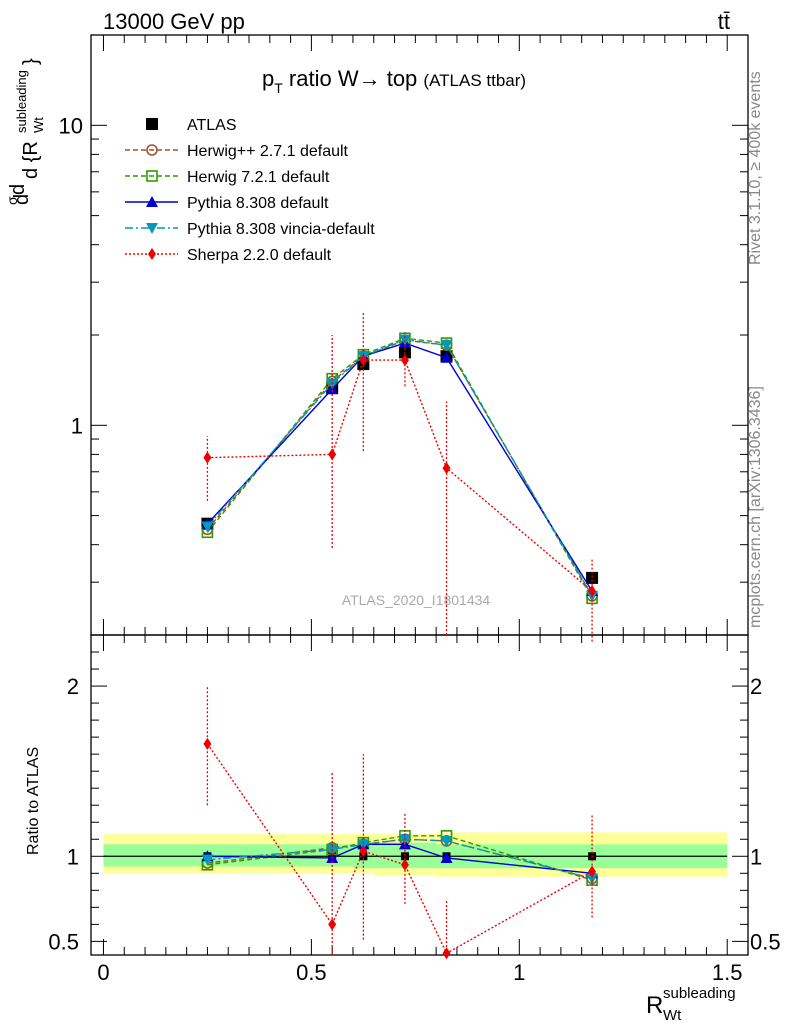 The width and height of the screenshot is (786, 1024). Describe the element at coordinates (259, 255) in the screenshot. I see `legend-label: Sherpa 2.2.0 default` at that location.